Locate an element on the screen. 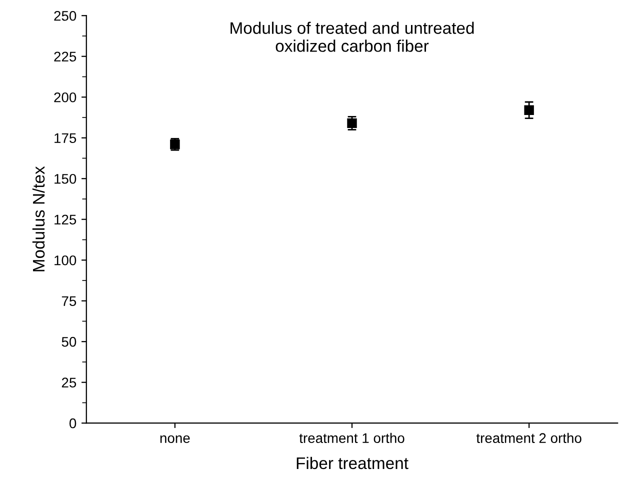  x-tick-label: treatment 1 ortho is located at coordinates (351, 438).